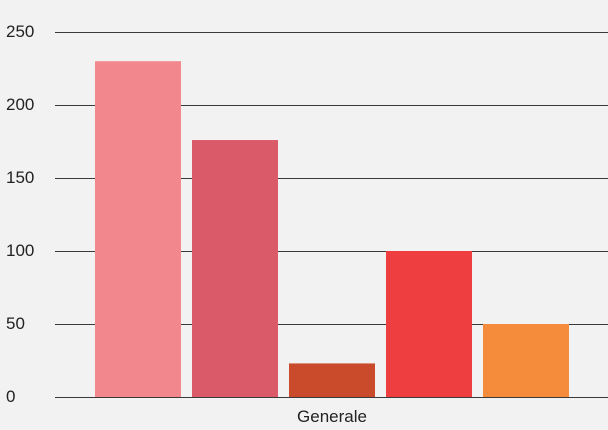 The height and width of the screenshot is (430, 608). What do you see at coordinates (20, 177) in the screenshot?
I see `y-tick-label-150: 150` at bounding box center [20, 177].